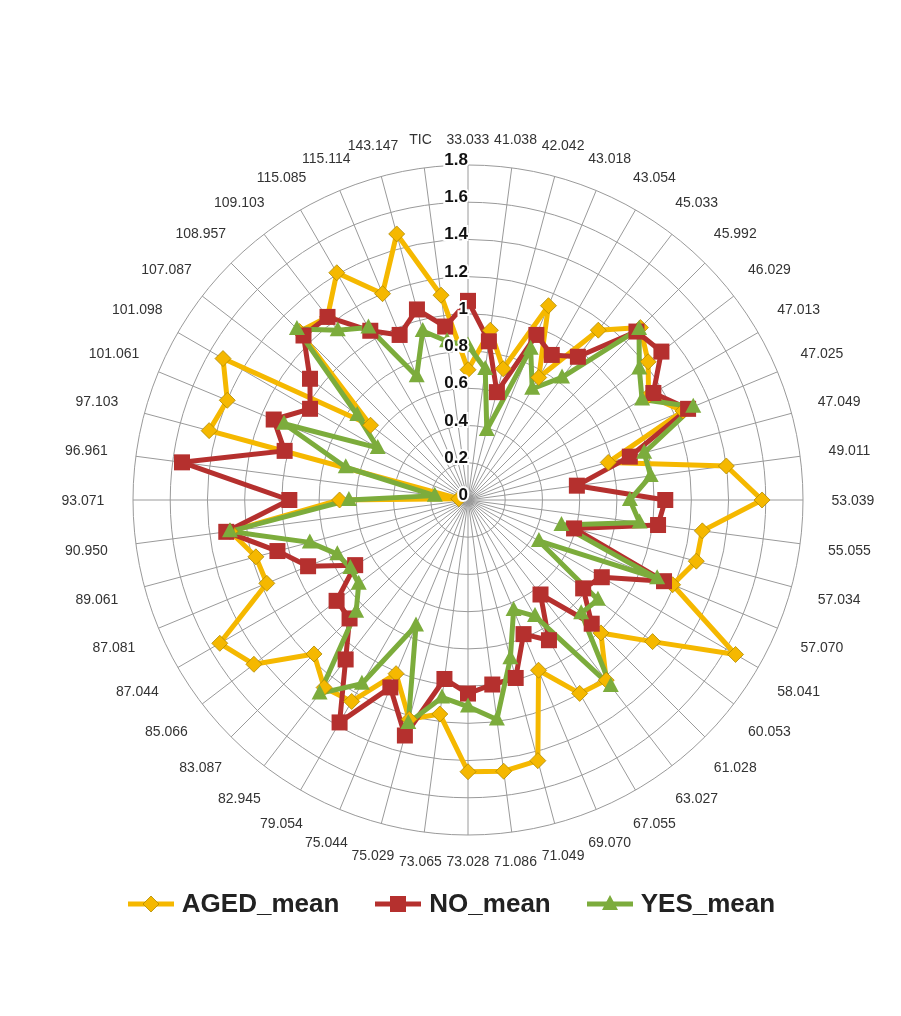  I want to click on spoke-label: 90.950, so click(87, 550).